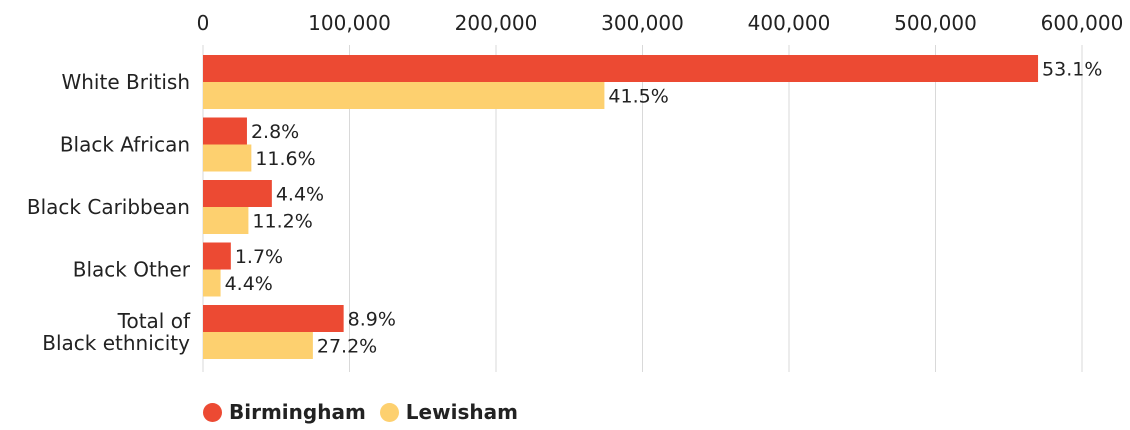 This screenshot has height=430, width=1130. Describe the element at coordinates (259, 257) in the screenshot. I see `data-label-birmingham: 1.7%` at that location.